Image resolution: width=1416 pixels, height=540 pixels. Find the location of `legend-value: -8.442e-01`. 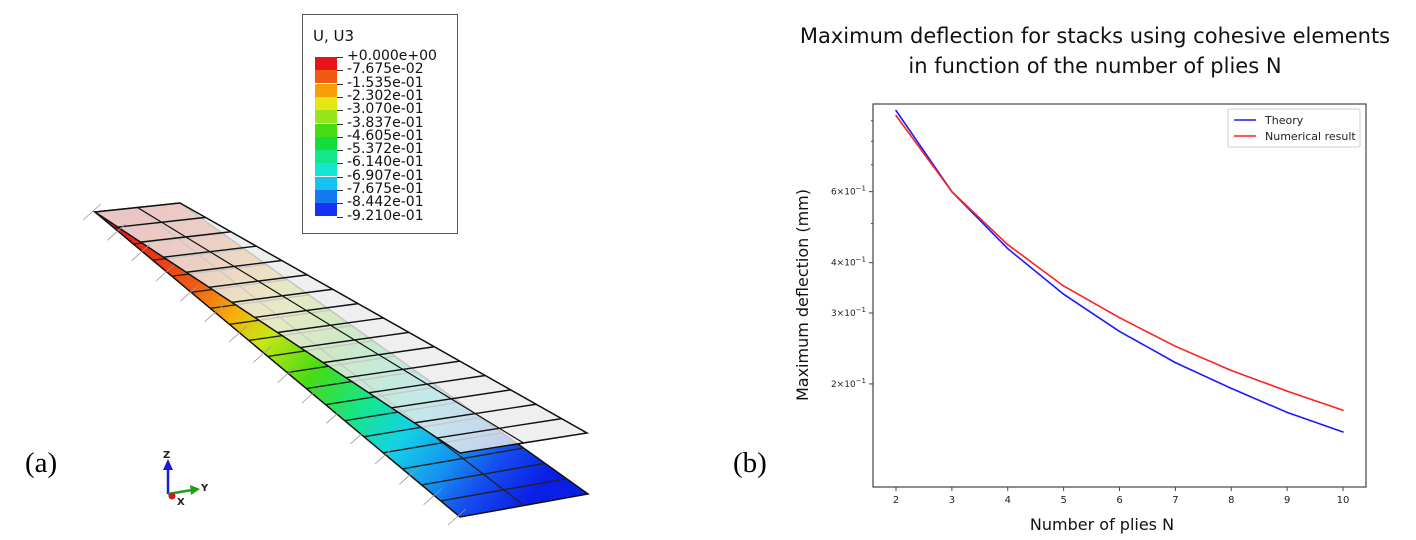

legend-value: -8.442e-01 is located at coordinates (385, 202).